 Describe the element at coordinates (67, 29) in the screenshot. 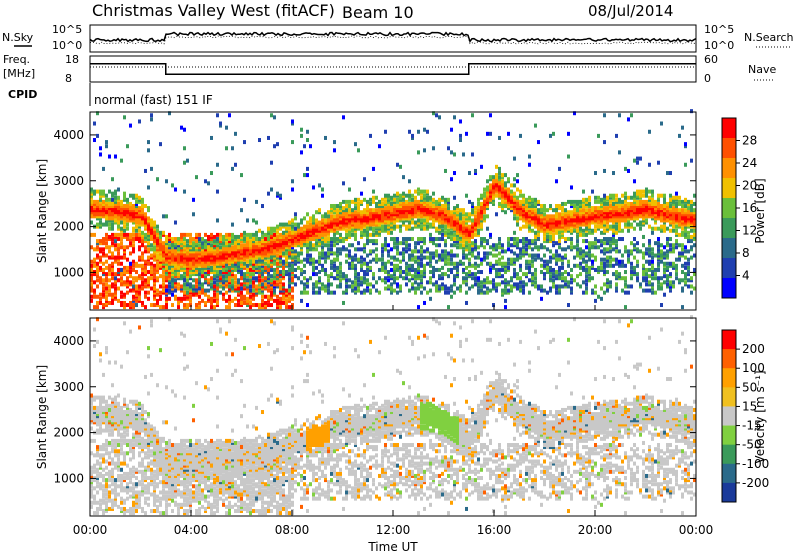

I see `noise-left-tick-top: 10^5` at that location.